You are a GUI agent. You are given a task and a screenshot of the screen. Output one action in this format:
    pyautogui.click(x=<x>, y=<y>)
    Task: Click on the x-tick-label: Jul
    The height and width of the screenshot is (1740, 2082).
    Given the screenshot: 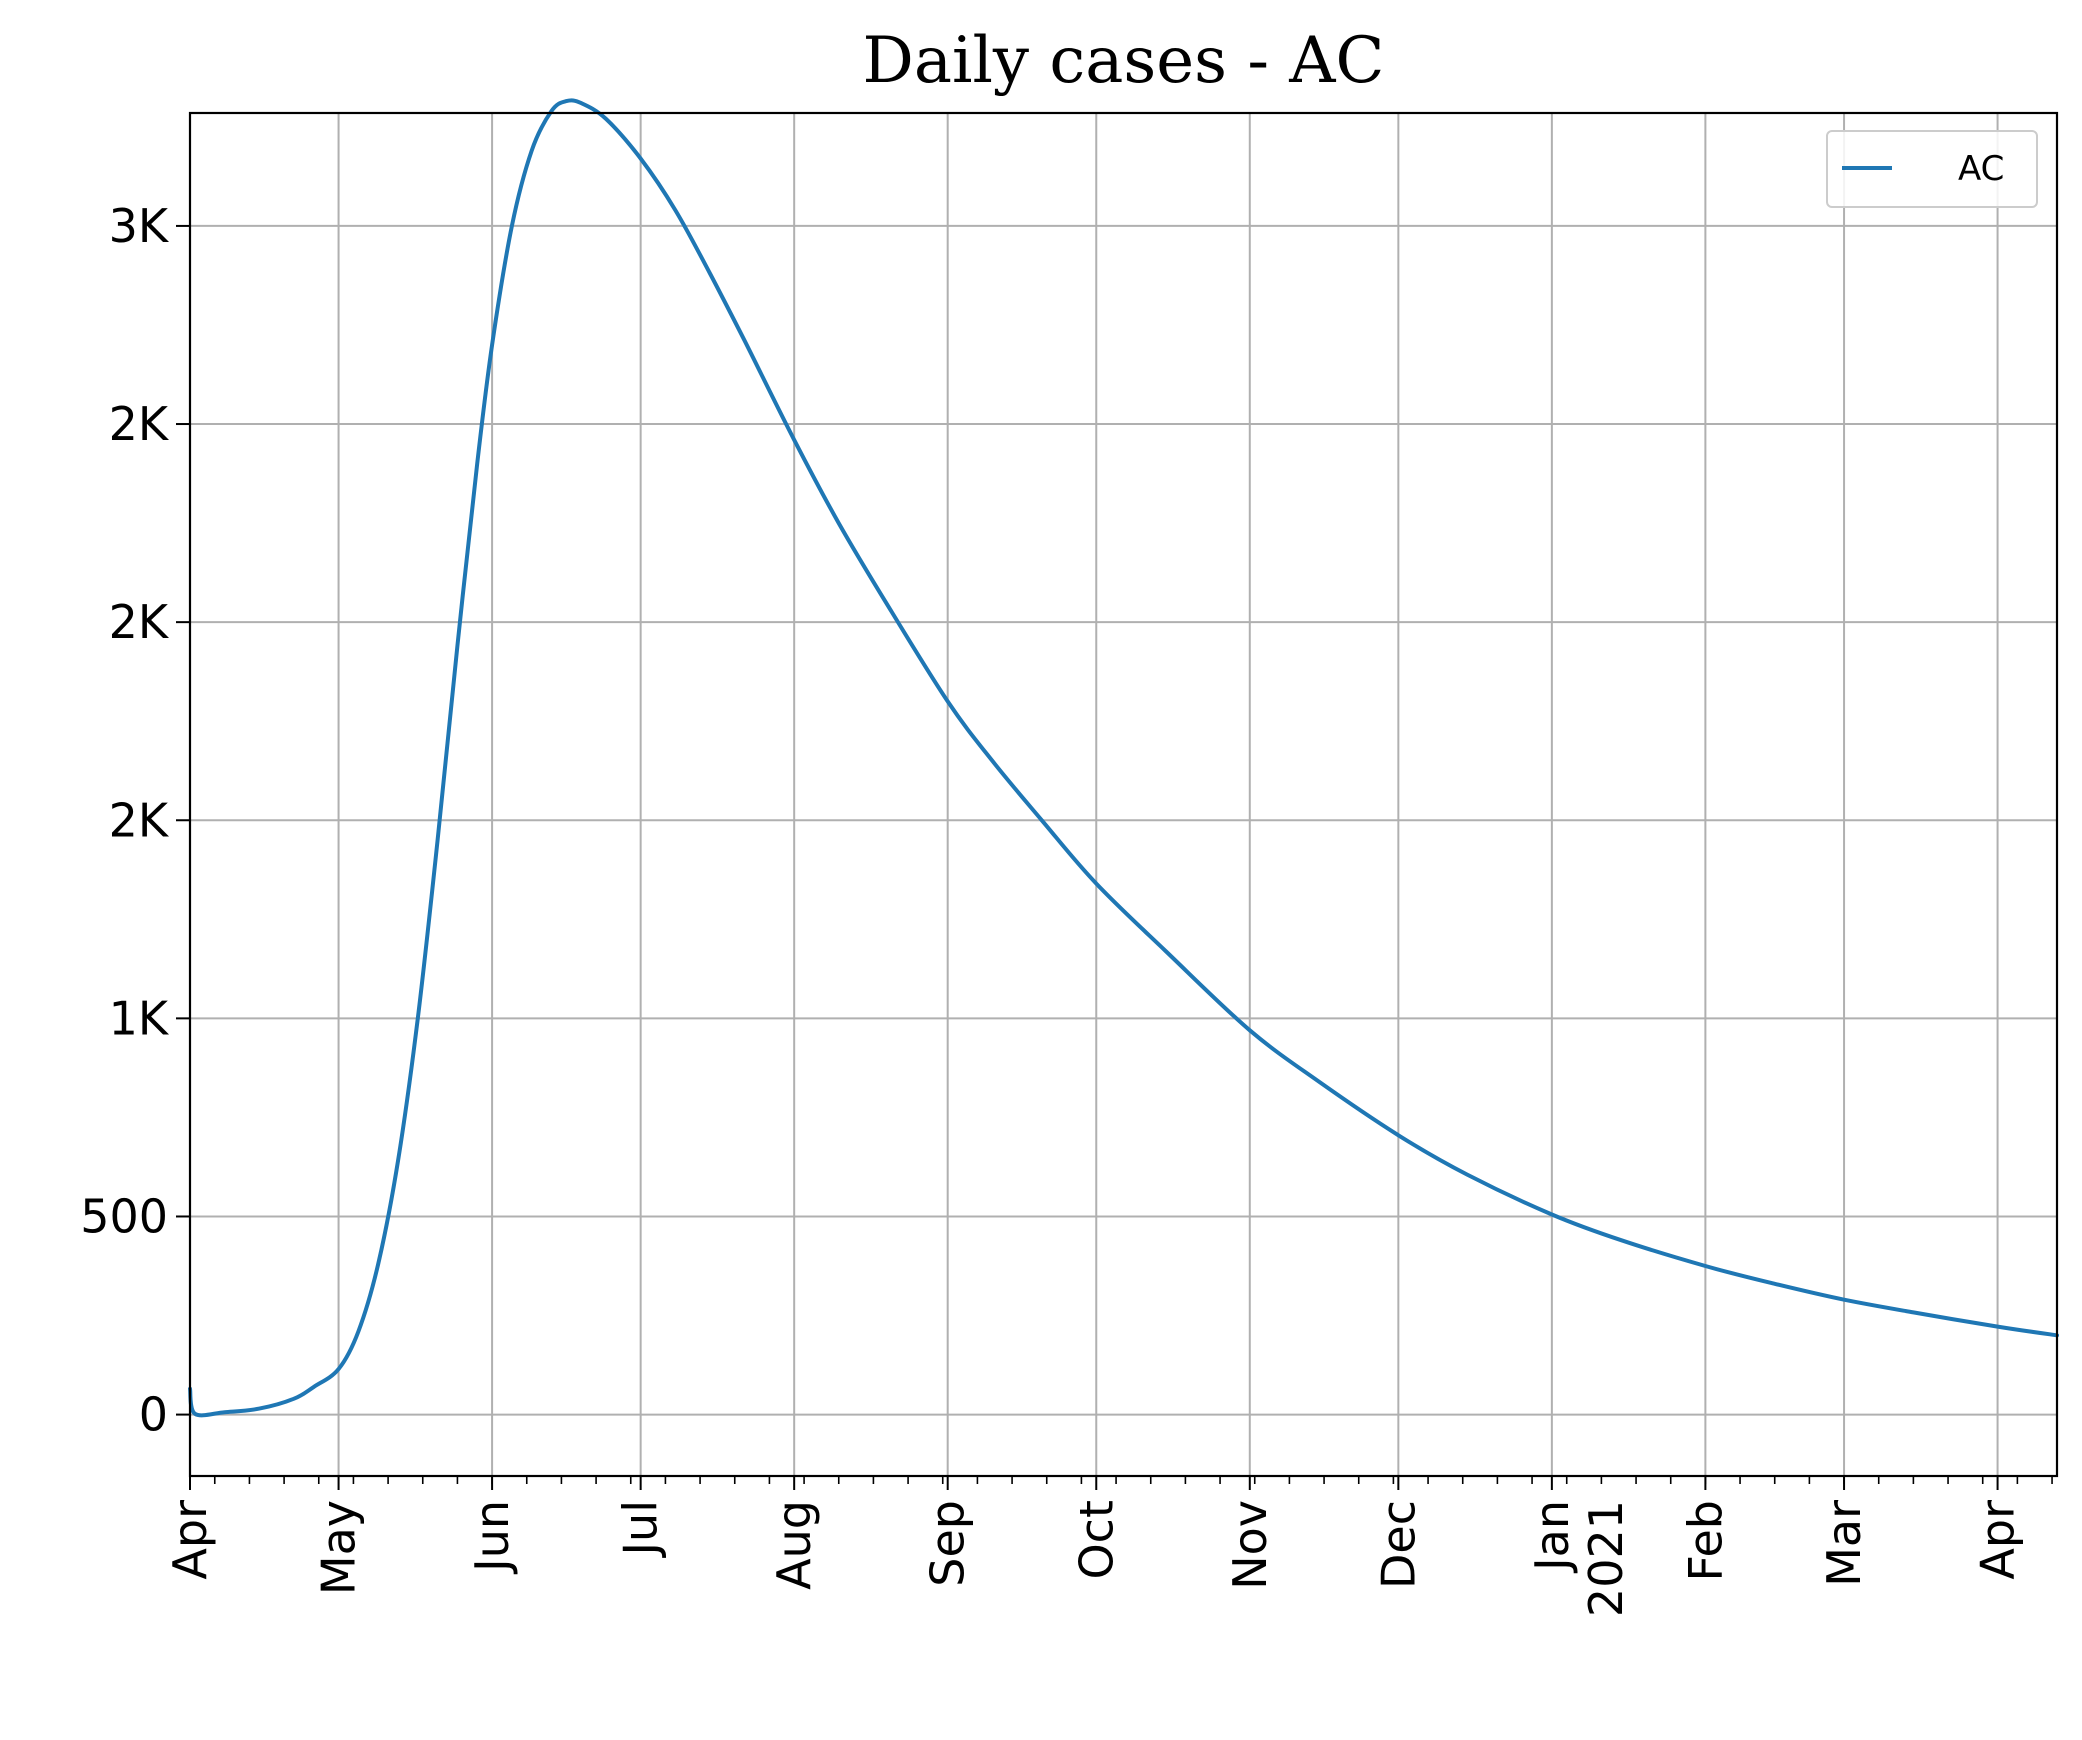 What is the action you would take?
    pyautogui.click(x=641, y=1529)
    